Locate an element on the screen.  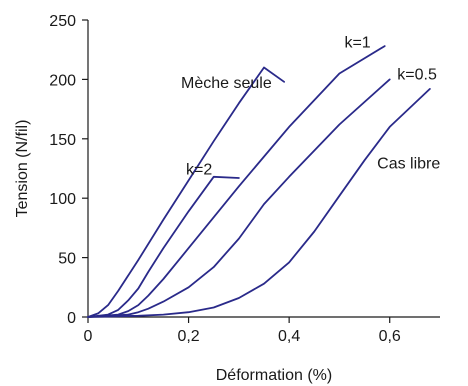
x-tick-label: 0 is located at coordinates (88, 336).